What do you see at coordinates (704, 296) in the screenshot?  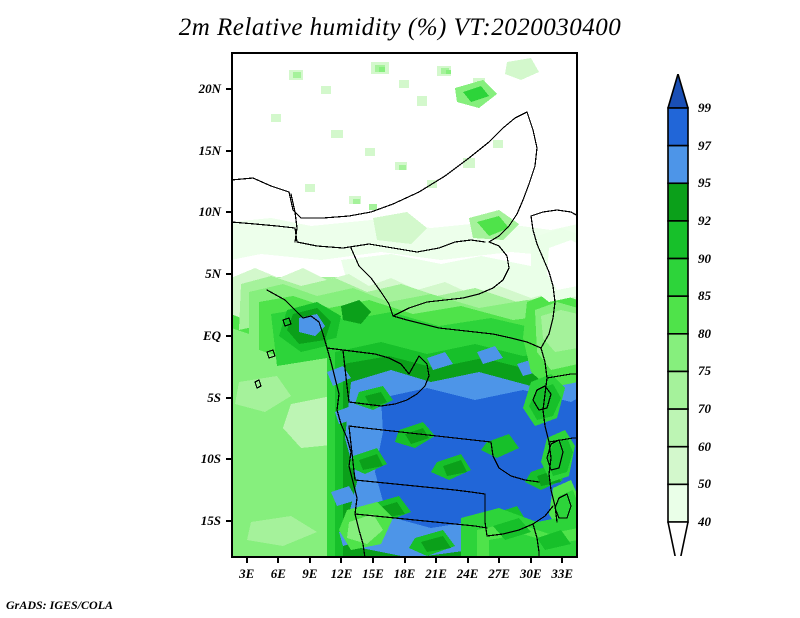 I see `colorbar-label: 85` at bounding box center [704, 296].